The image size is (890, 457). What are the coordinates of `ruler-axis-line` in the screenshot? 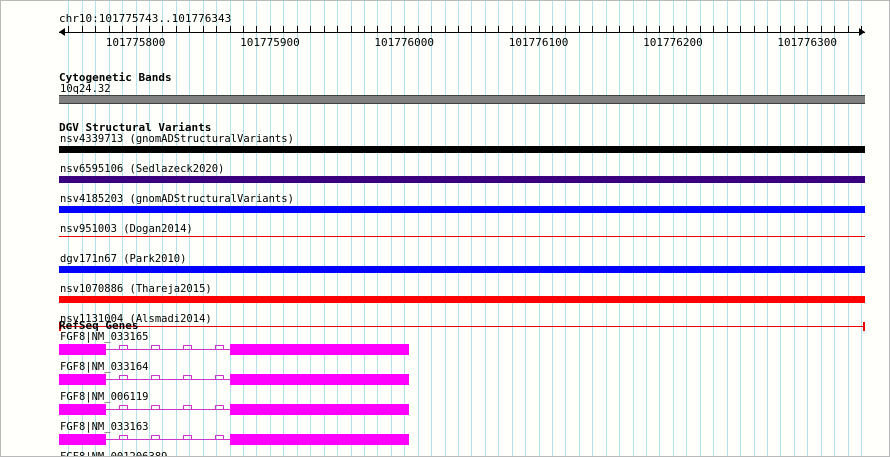 It's located at (462, 32).